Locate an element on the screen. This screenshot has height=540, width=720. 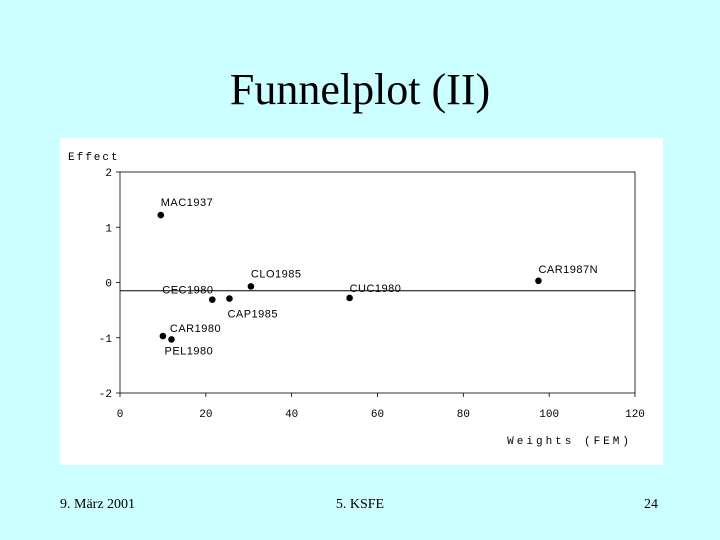
point-label: CAR1987N is located at coordinates (568, 270).